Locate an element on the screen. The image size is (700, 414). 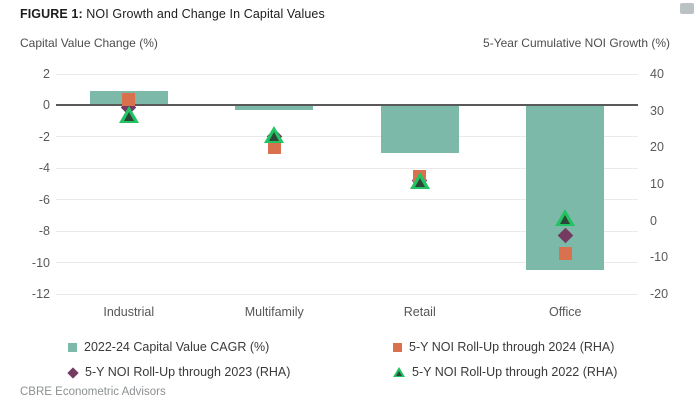
legend-item-noi-2023: 5-Y NOI Roll-Up through 2023 (RHA) is located at coordinates (179, 372).